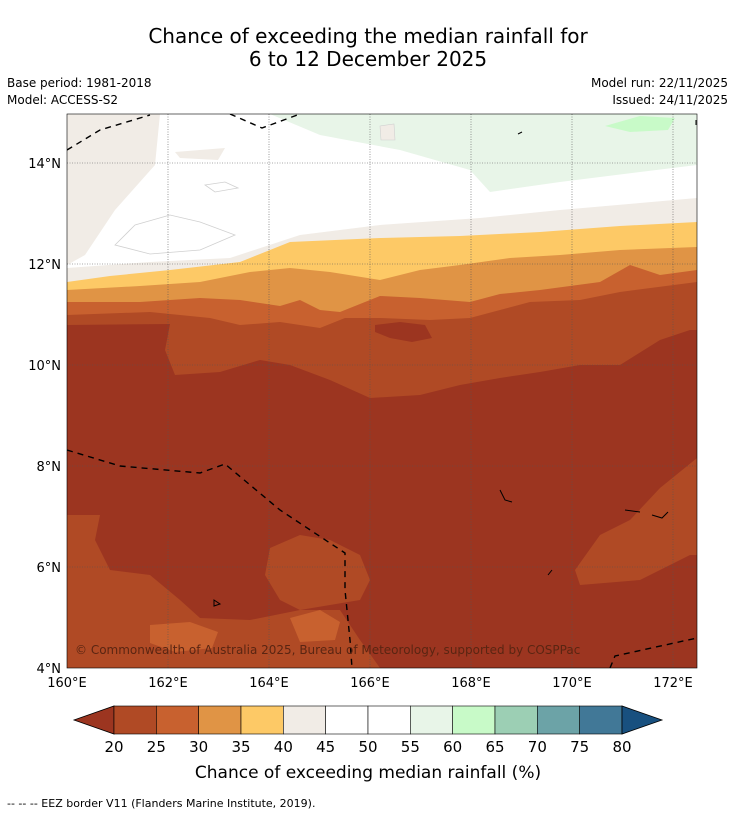  I want to click on colorbar-tick-label: 45, so click(325, 747).